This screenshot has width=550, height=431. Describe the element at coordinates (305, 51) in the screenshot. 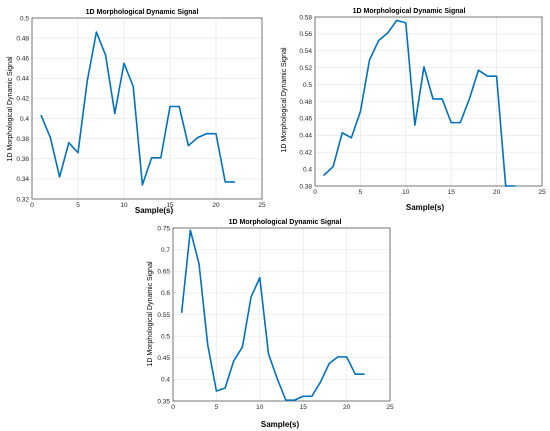

I see `y-tick-label: 0.54` at that location.